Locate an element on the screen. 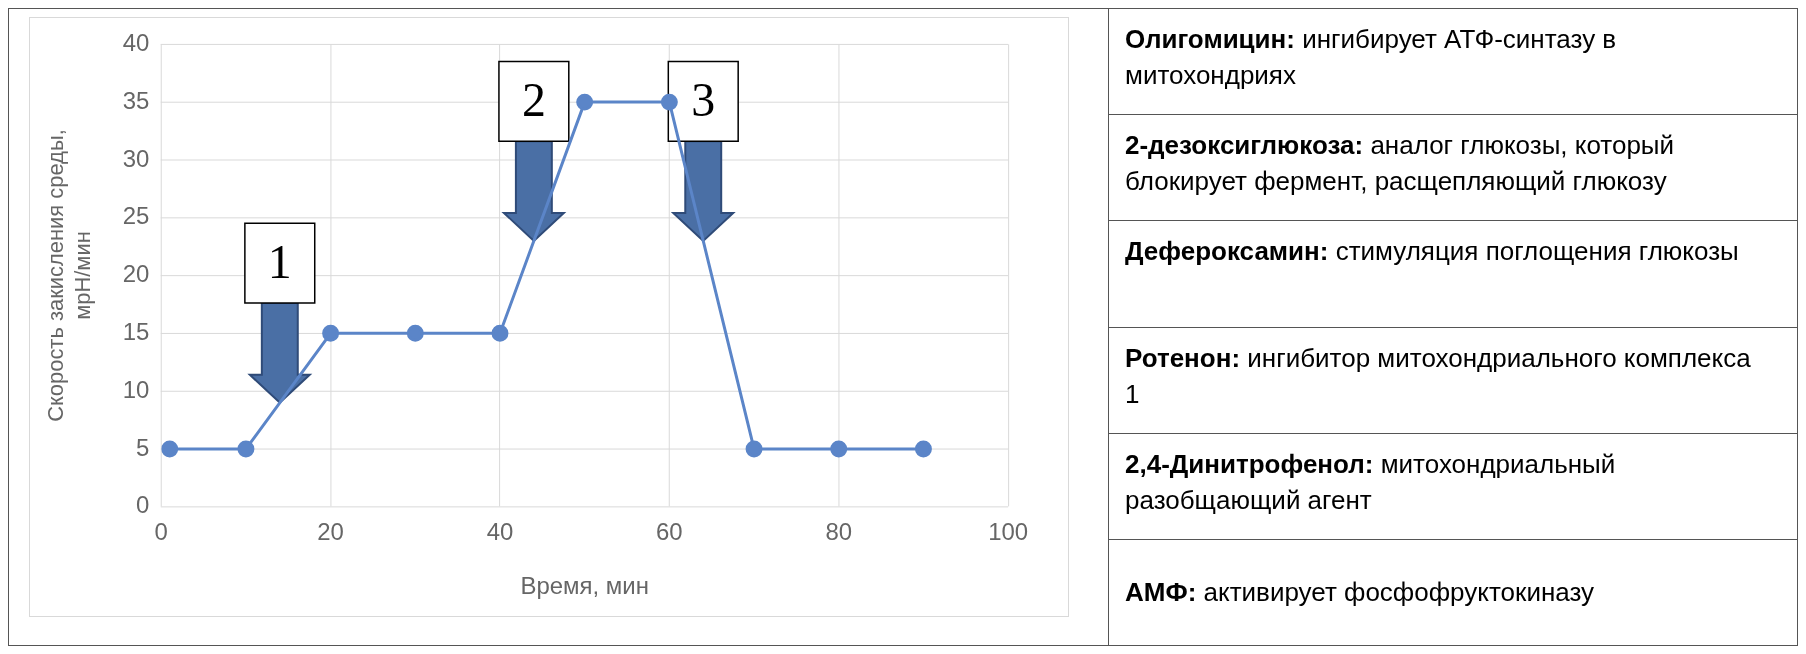  text: АМФ: активирует фосфофруктокиназу is located at coordinates (1360, 592).